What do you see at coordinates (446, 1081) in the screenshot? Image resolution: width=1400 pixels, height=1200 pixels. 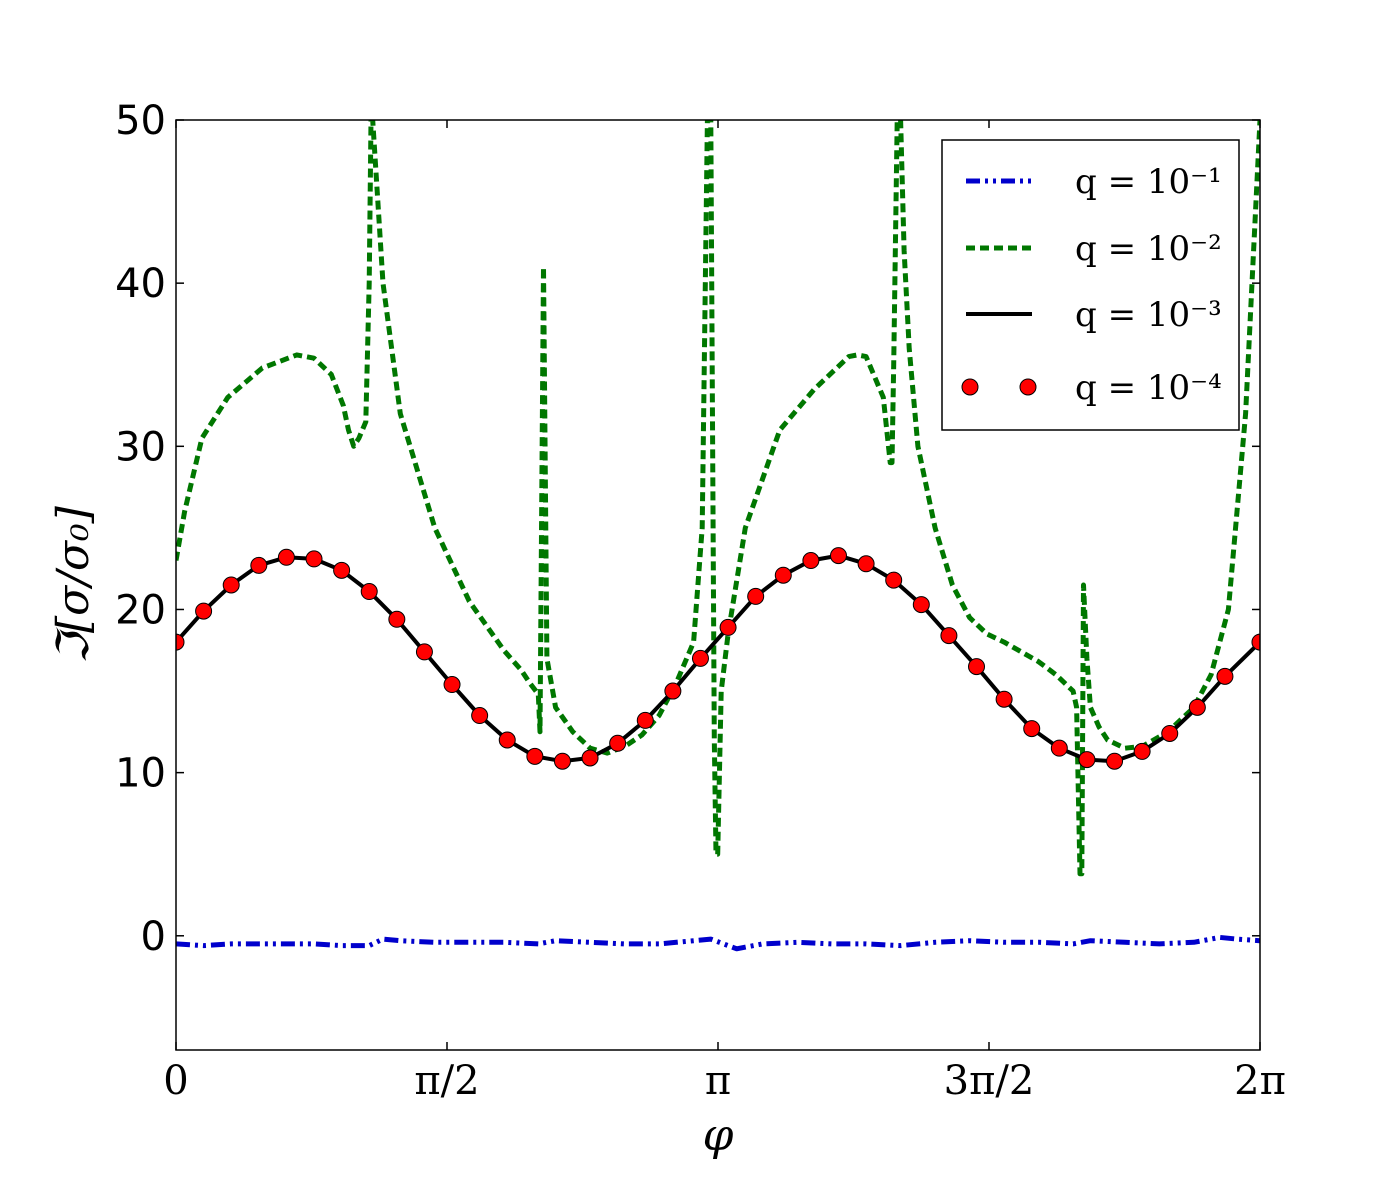 I see `x-tick-label: π/2` at bounding box center [446, 1081].